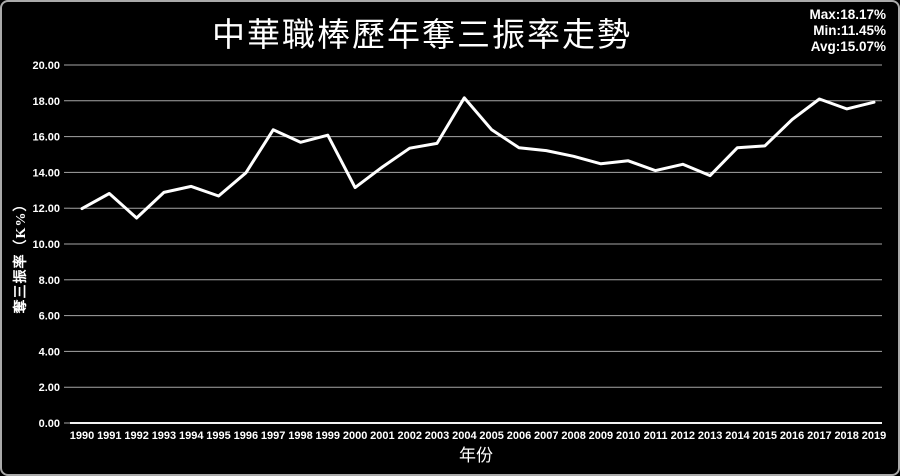 The image size is (900, 476). What do you see at coordinates (628, 436) in the screenshot?
I see `x-tick-label: 2010` at bounding box center [628, 436].